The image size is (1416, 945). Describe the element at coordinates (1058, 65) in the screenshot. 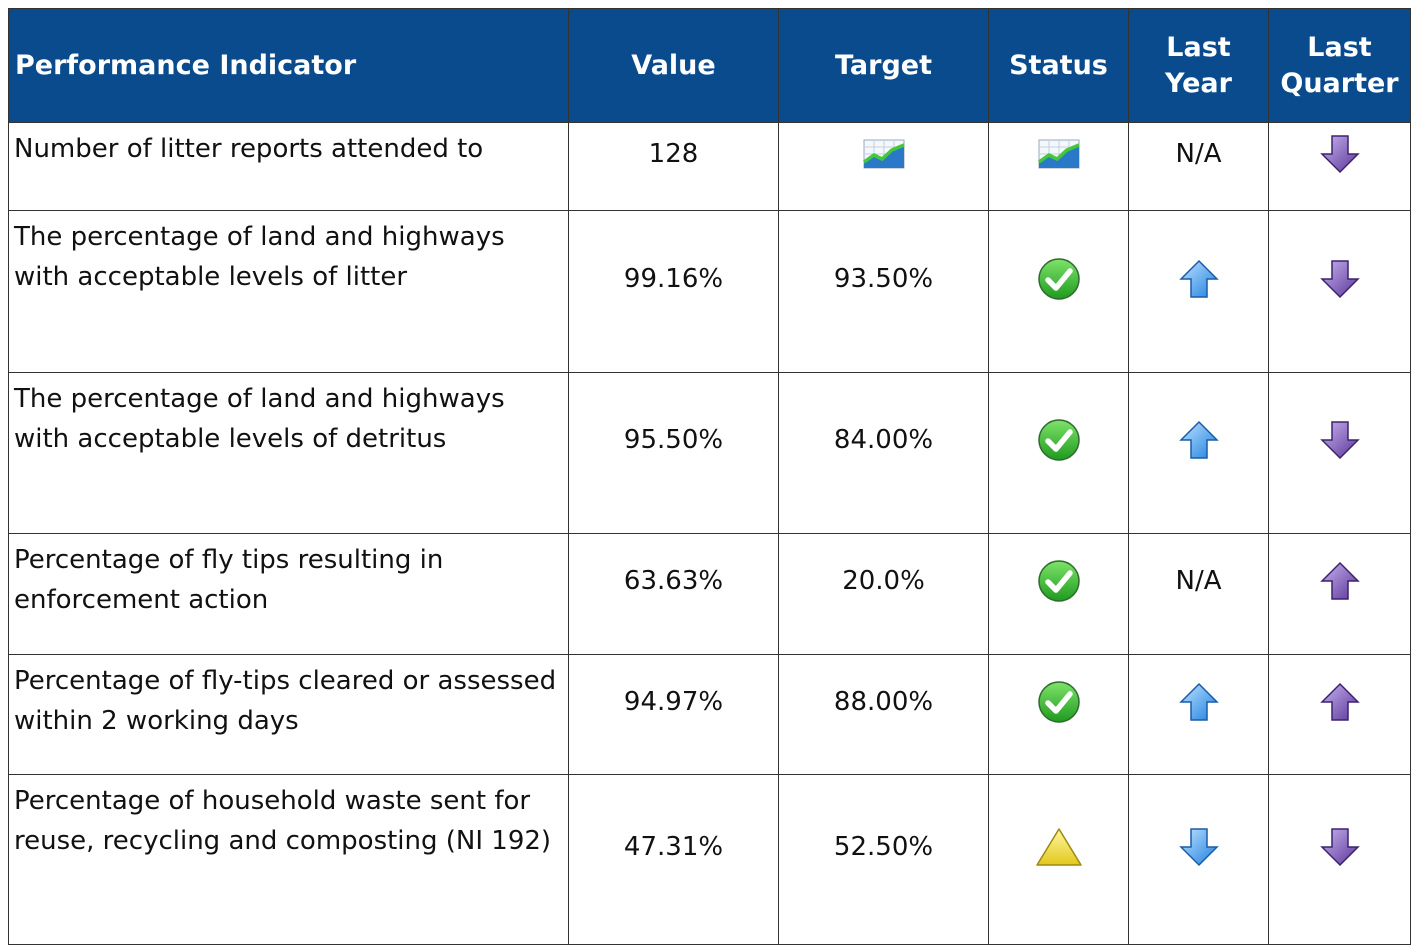

I see `header-cell: Status` at that location.